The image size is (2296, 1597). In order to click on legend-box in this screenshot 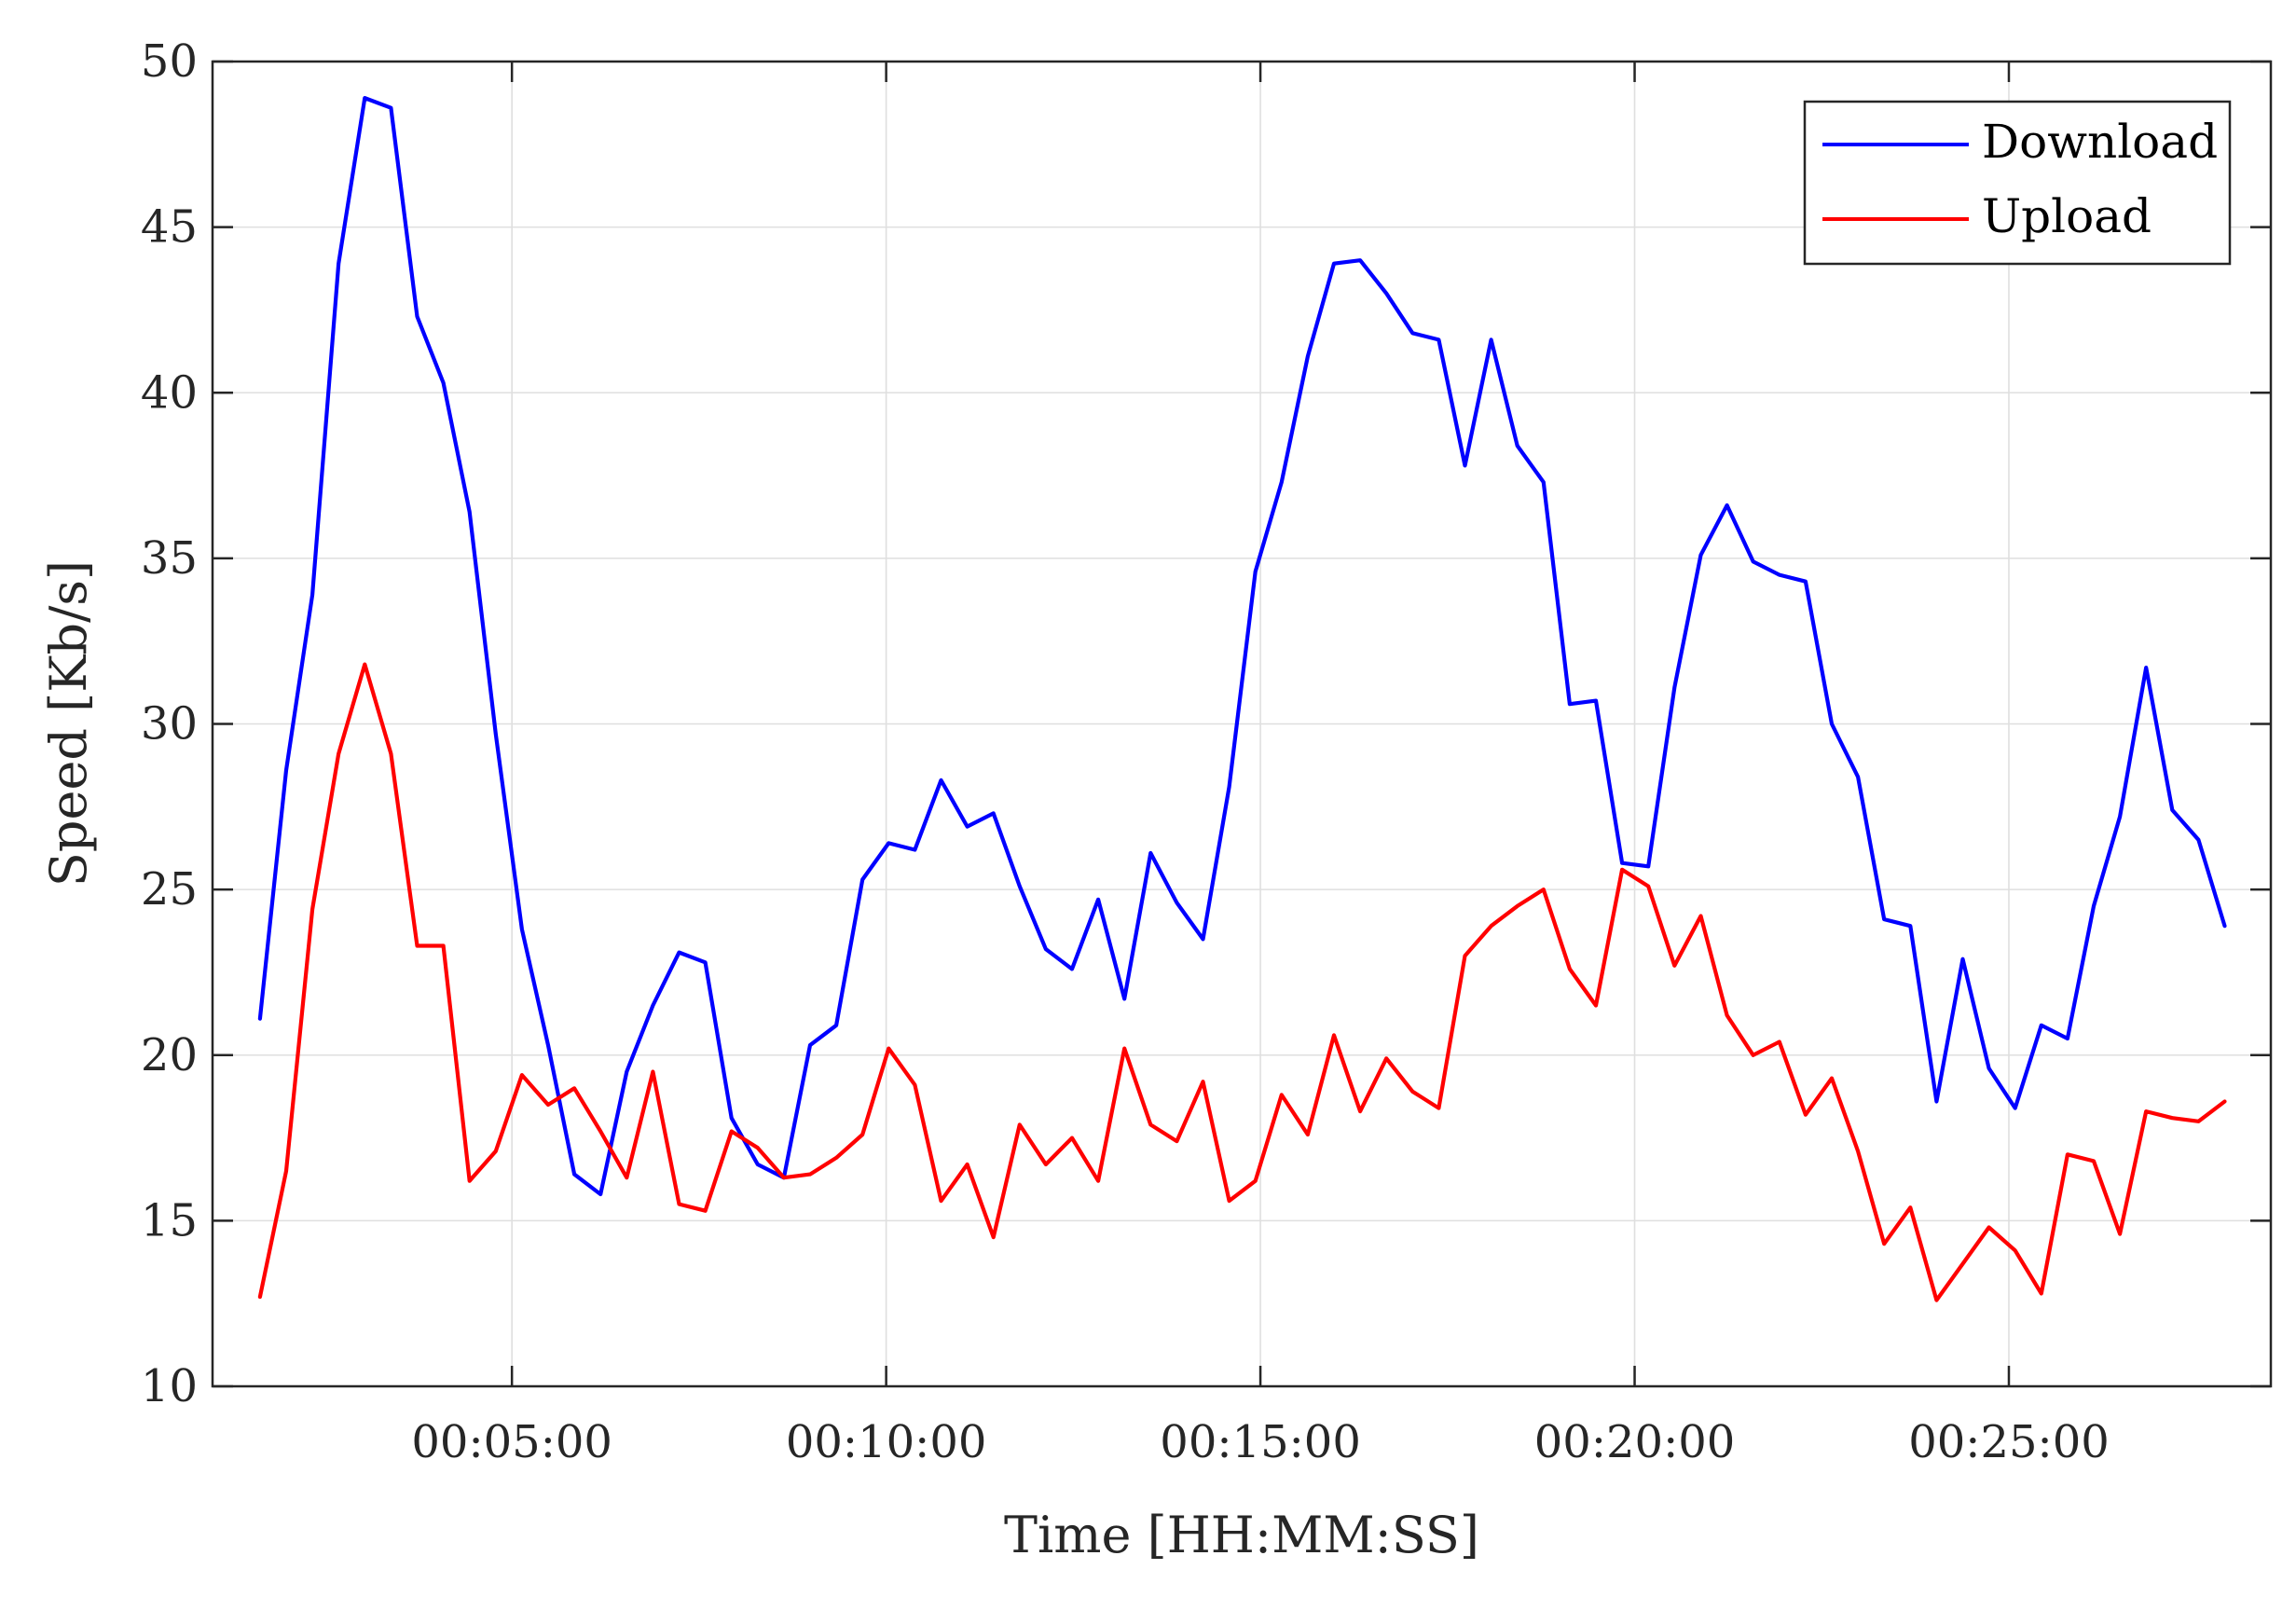, I will do `click(2017, 183)`.